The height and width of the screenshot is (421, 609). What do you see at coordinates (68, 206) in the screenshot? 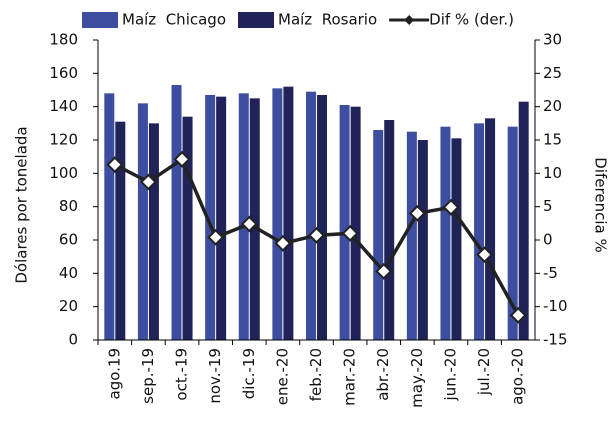
I see `y-tick-label: 80` at bounding box center [68, 206].